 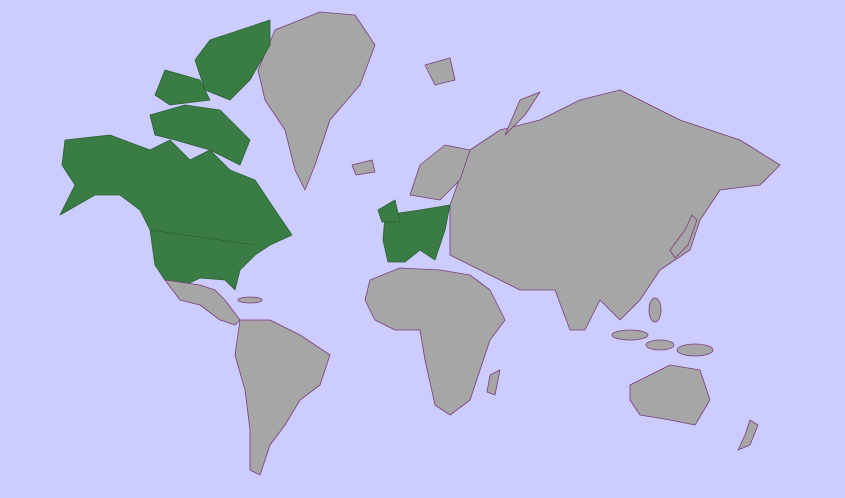 What do you see at coordinates (748, 435) in the screenshot?
I see `new-zealand` at bounding box center [748, 435].